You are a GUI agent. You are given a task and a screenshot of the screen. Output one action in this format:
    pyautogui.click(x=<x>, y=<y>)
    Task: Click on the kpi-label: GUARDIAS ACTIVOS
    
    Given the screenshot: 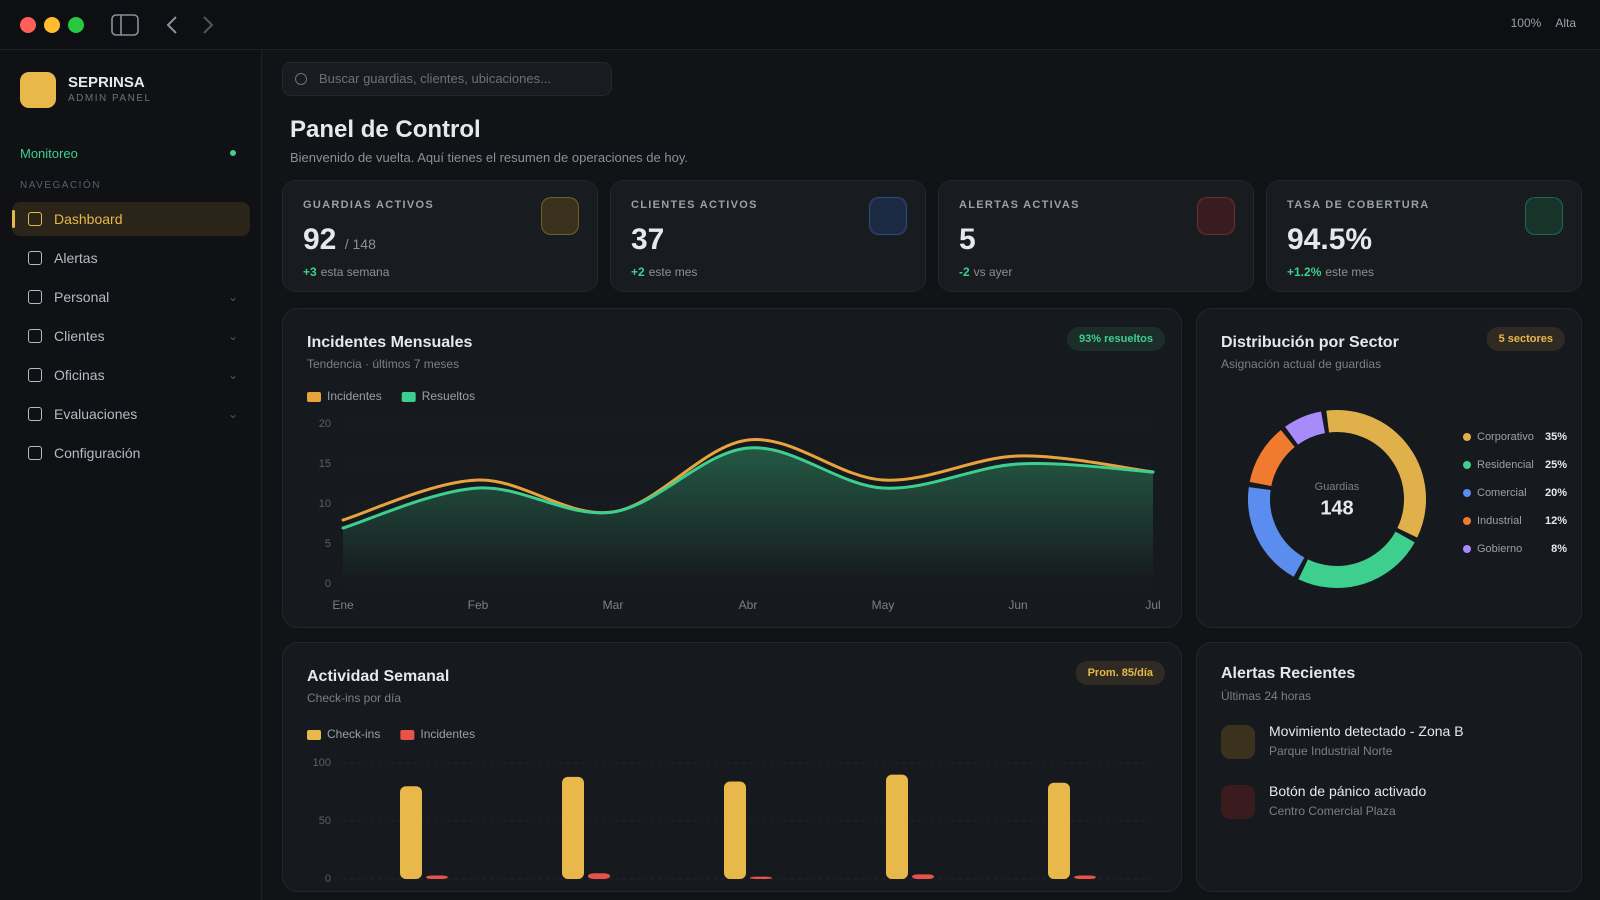 What is the action you would take?
    pyautogui.click(x=369, y=205)
    